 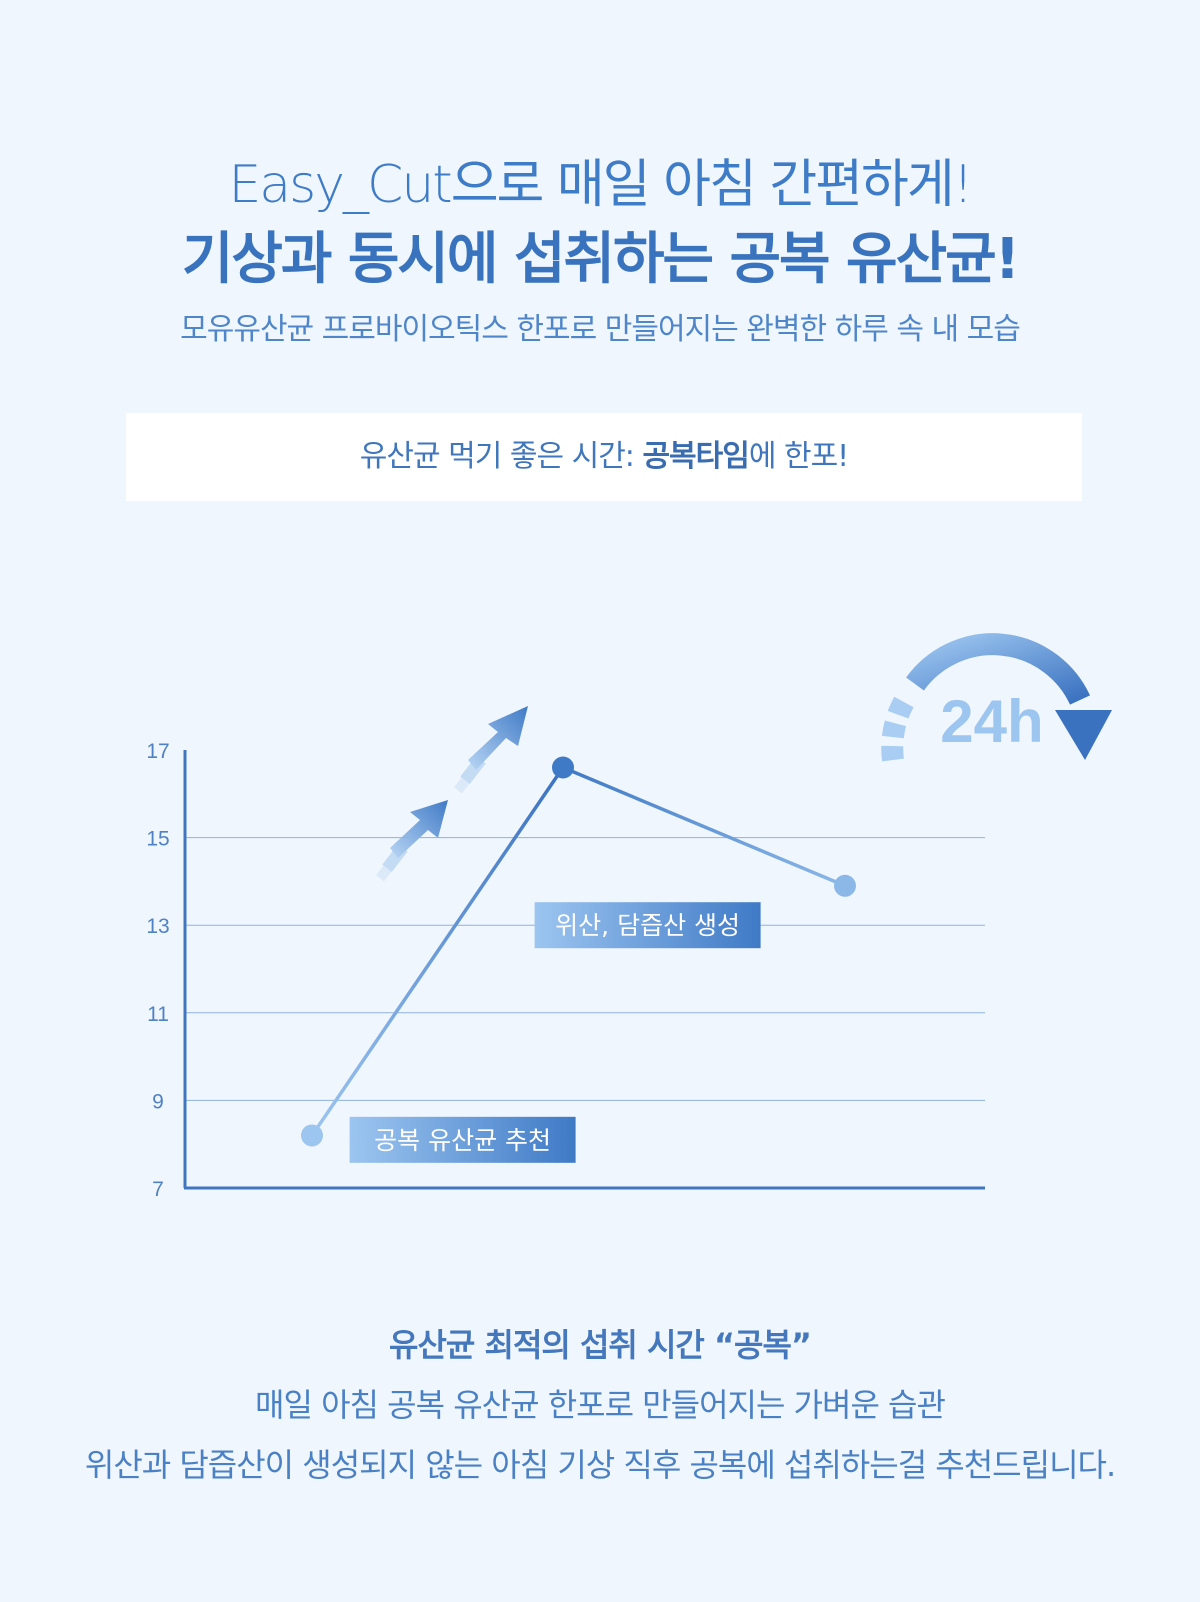 What do you see at coordinates (157, 839) in the screenshot?
I see `y-tick-label: 15` at bounding box center [157, 839].